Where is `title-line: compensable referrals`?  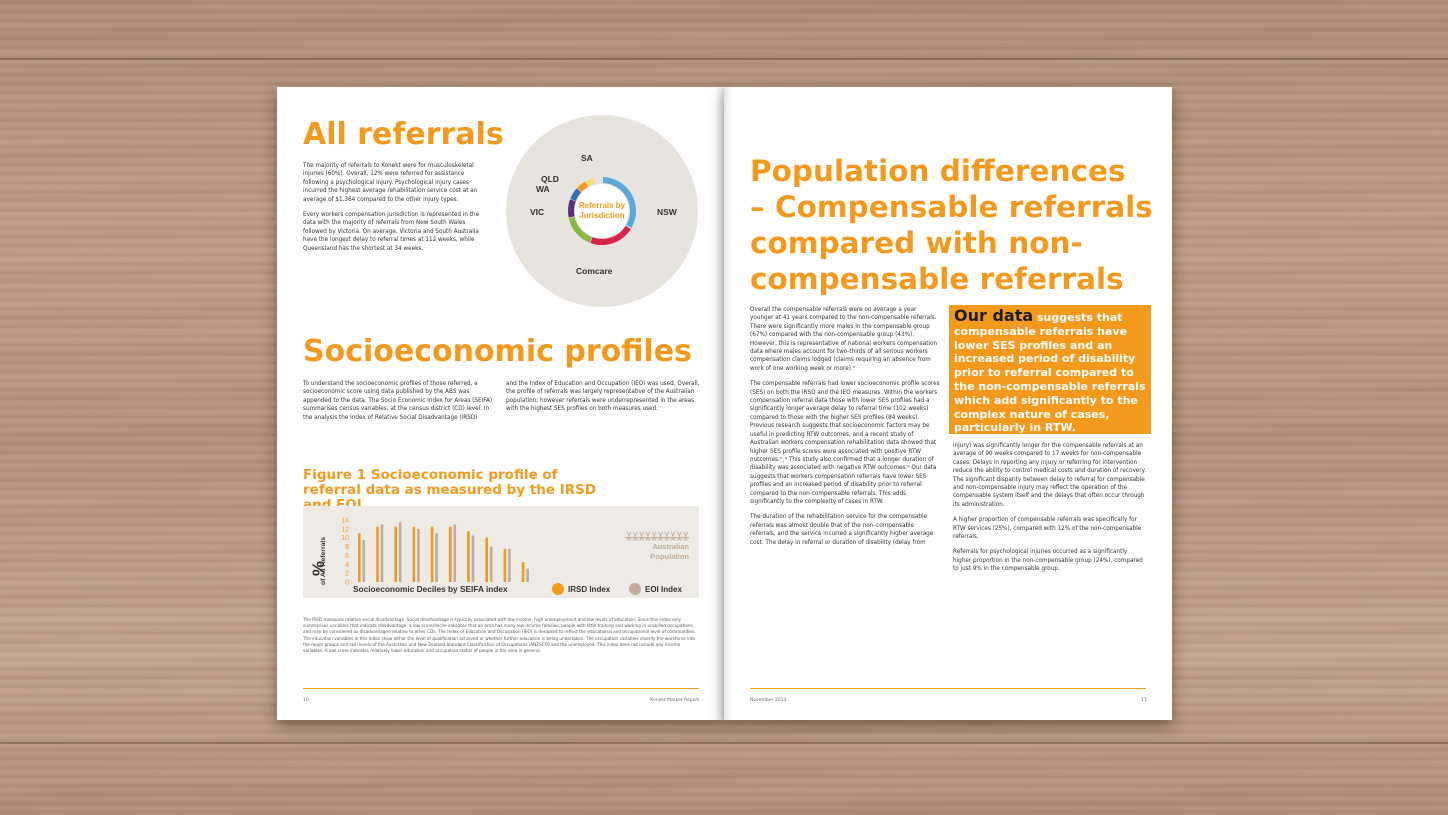 title-line: compensable referrals is located at coordinates (937, 279).